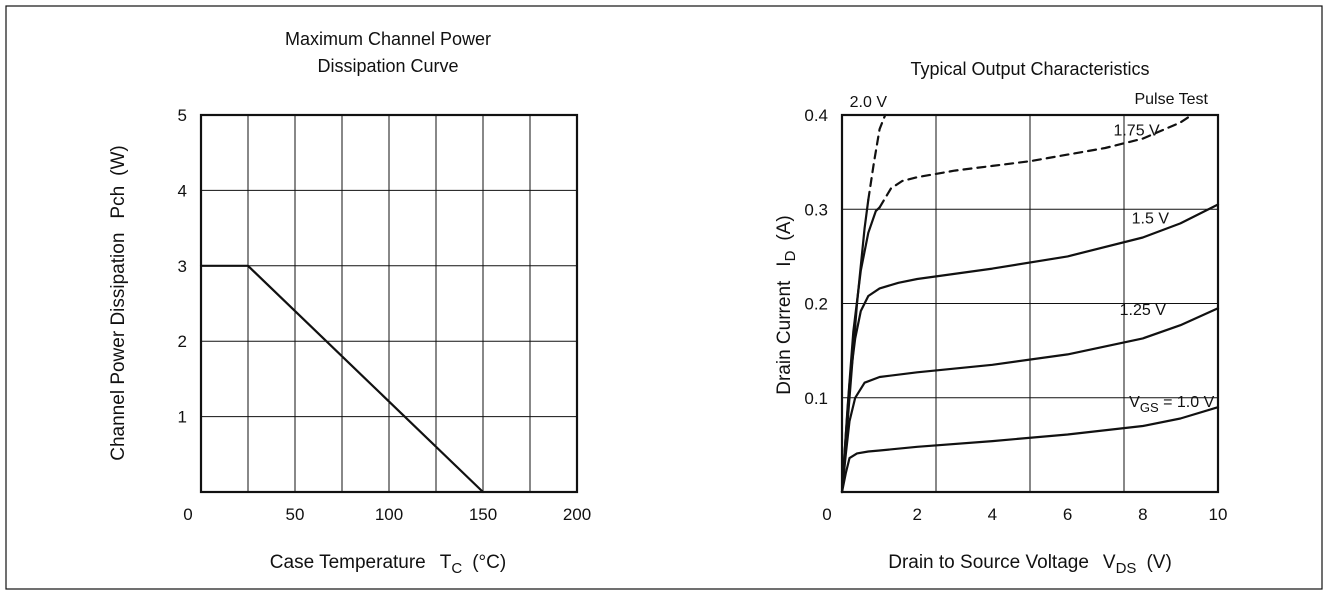 The width and height of the screenshot is (1328, 600). What do you see at coordinates (988, 562) in the screenshot?
I see `chart2-xlabel-text: Drain to Source Voltage` at bounding box center [988, 562].